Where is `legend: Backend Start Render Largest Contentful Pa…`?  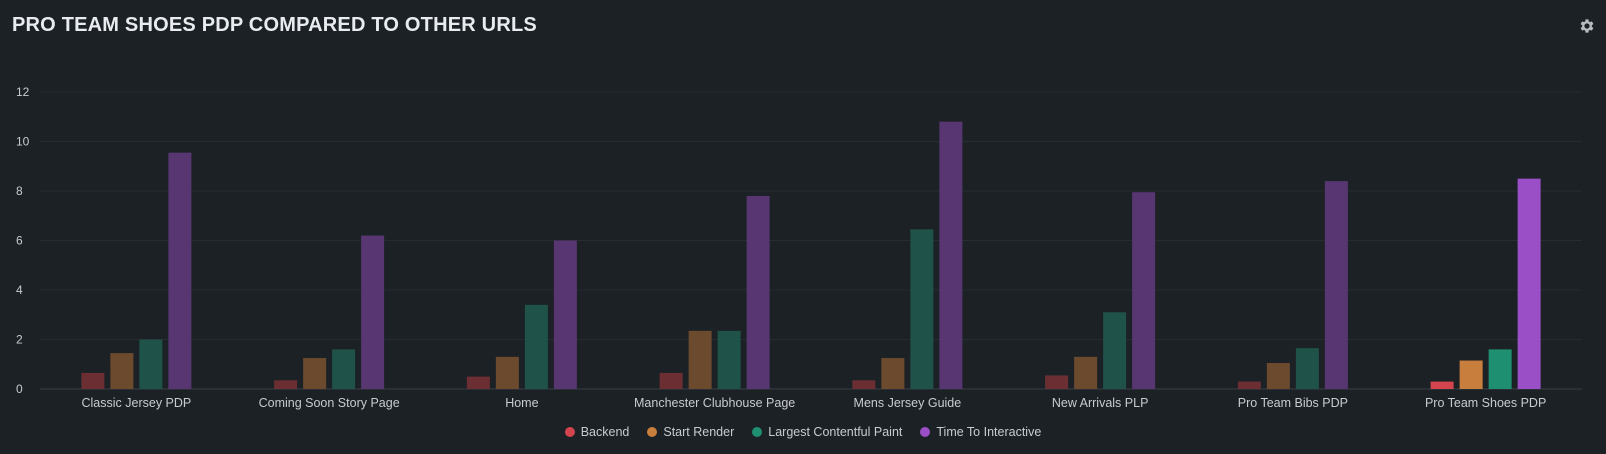 legend: Backend Start Render Largest Contentful Pa… is located at coordinates (803, 432).